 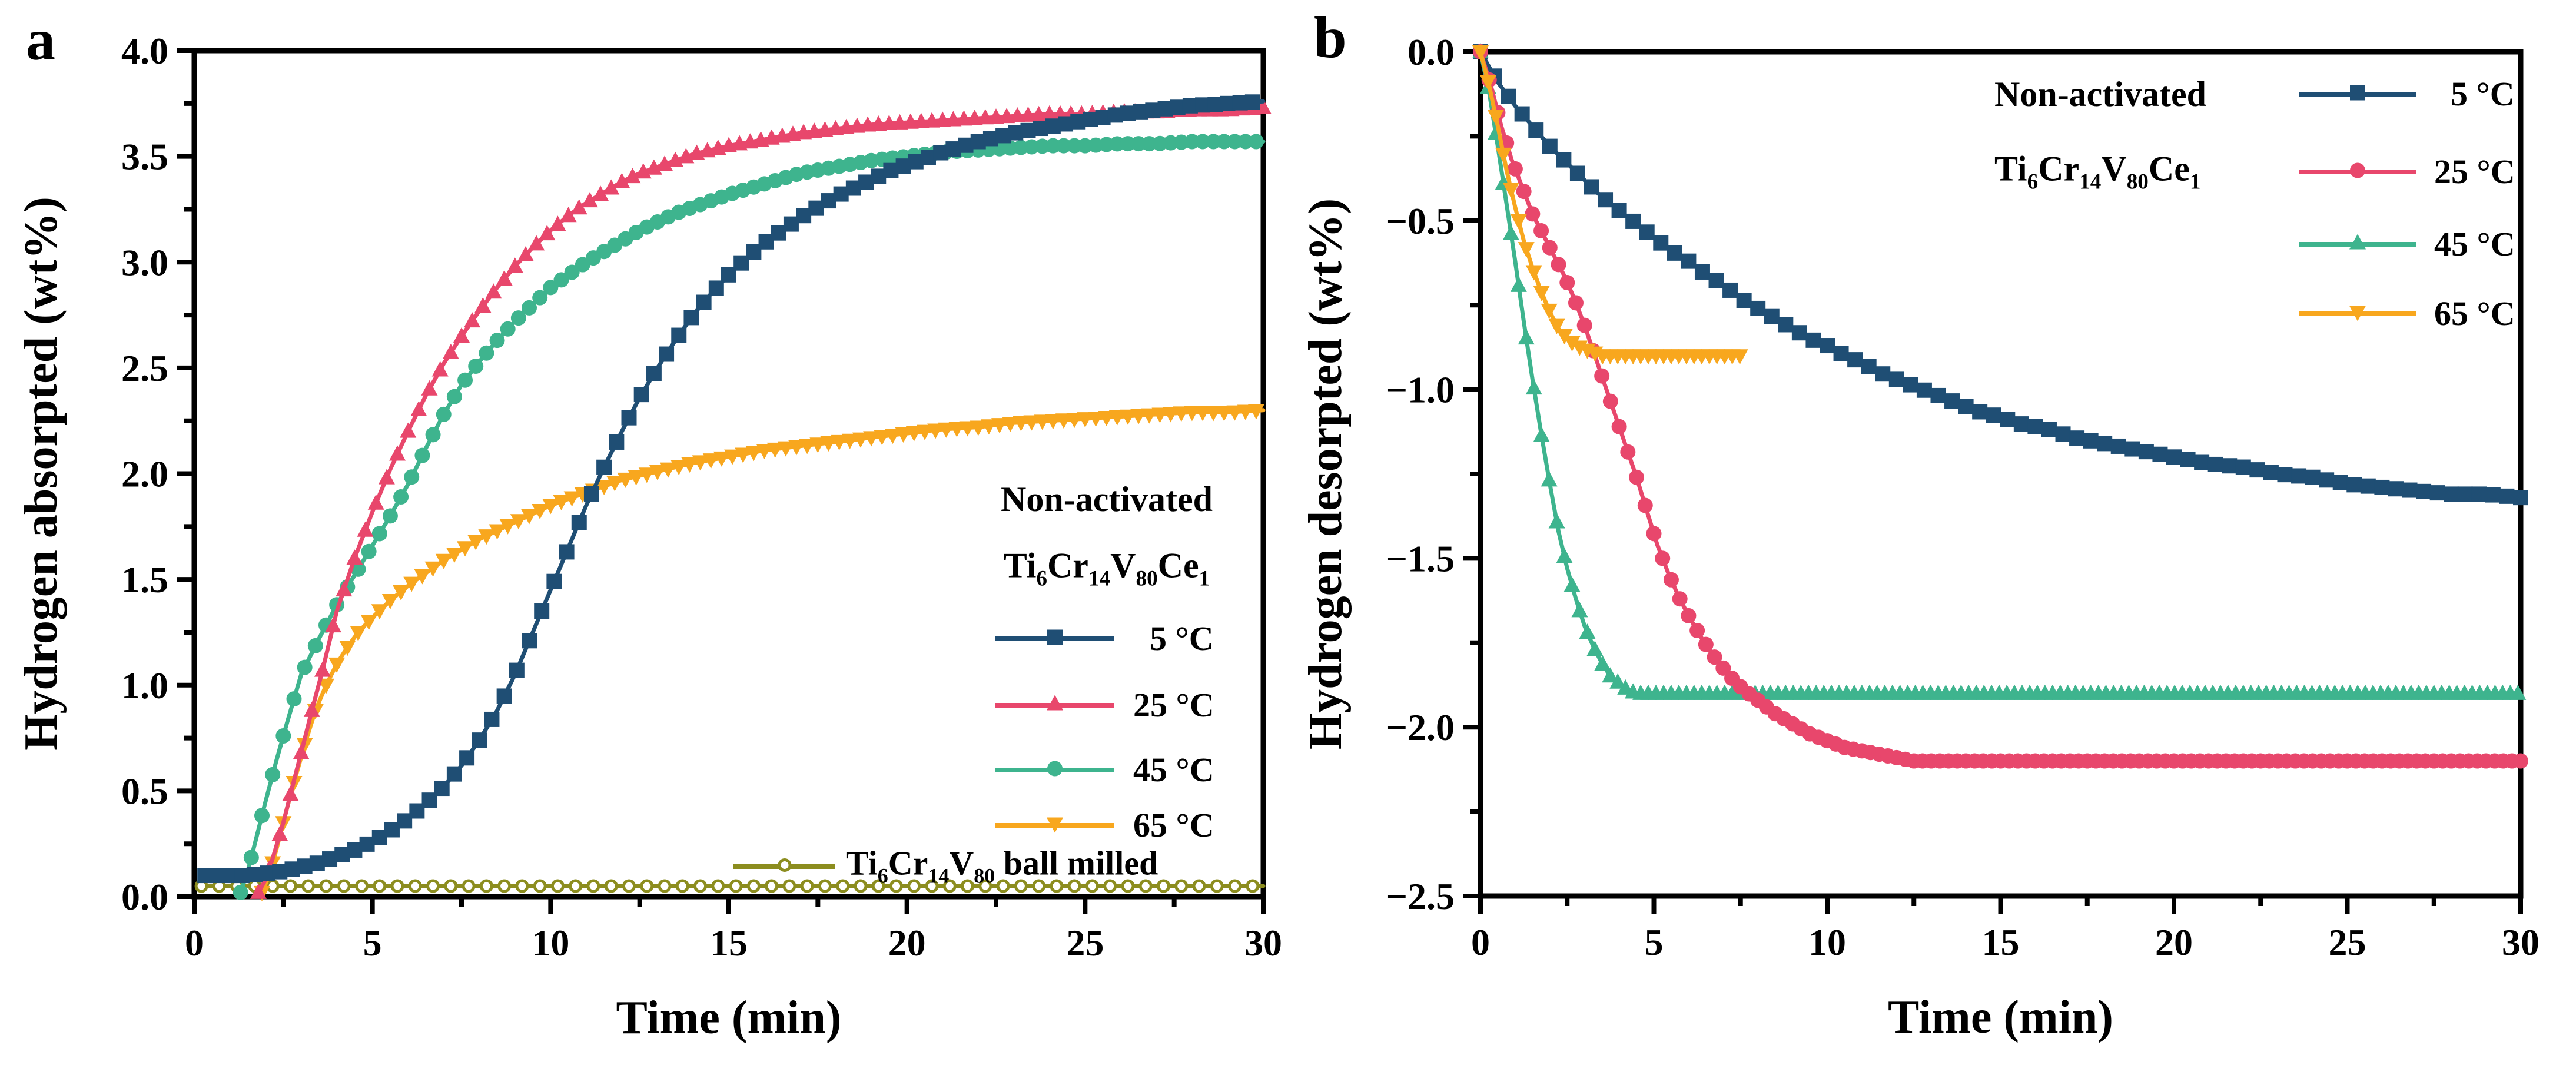 I want to click on svg-text: 3.5, so click(x=144, y=157).